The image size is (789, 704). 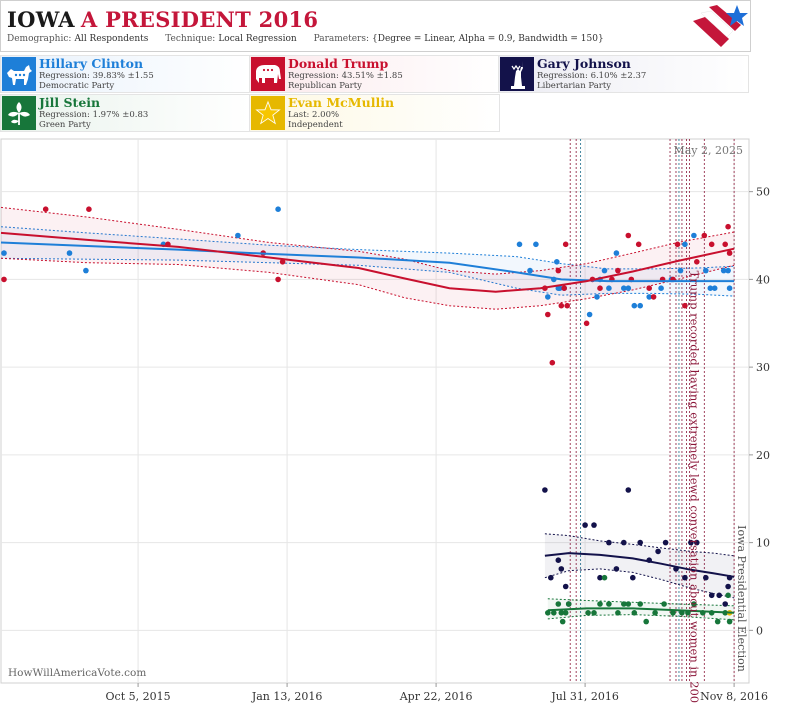 I want to click on candidate-name: Jill Stein, so click(x=70, y=102).